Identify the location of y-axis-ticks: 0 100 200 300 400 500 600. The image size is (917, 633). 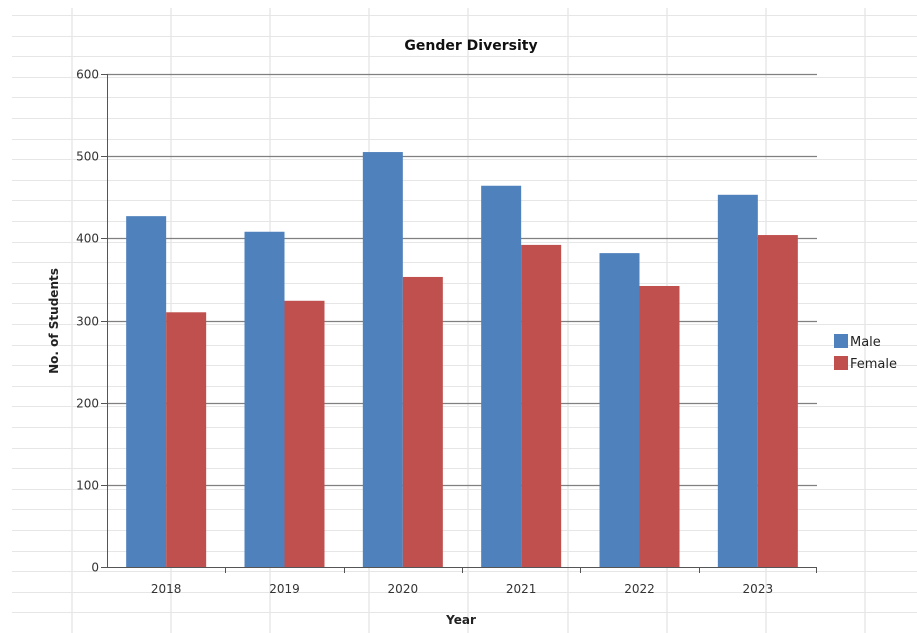
(91, 321).